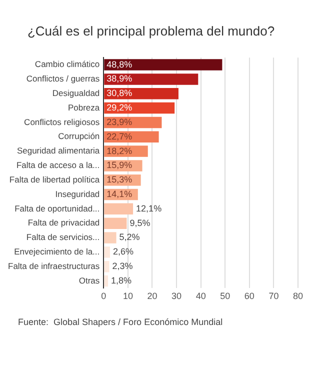 The height and width of the screenshot is (378, 320). Describe the element at coordinates (54, 265) in the screenshot. I see `y-tick-label: Falta de infraestructuras` at that location.